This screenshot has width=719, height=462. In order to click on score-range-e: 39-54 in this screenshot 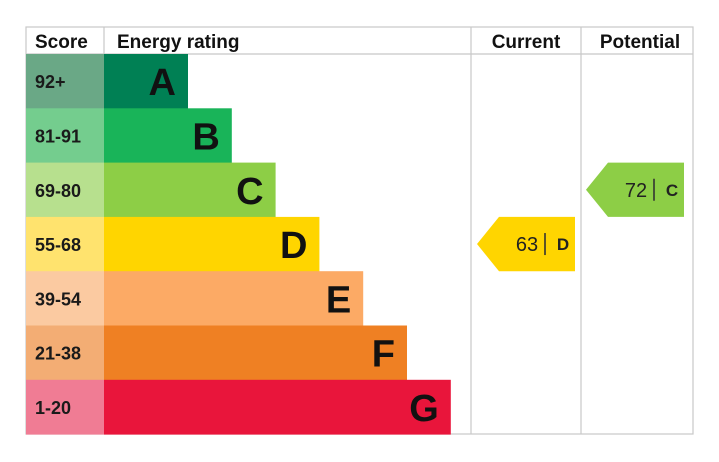, I will do `click(58, 299)`.